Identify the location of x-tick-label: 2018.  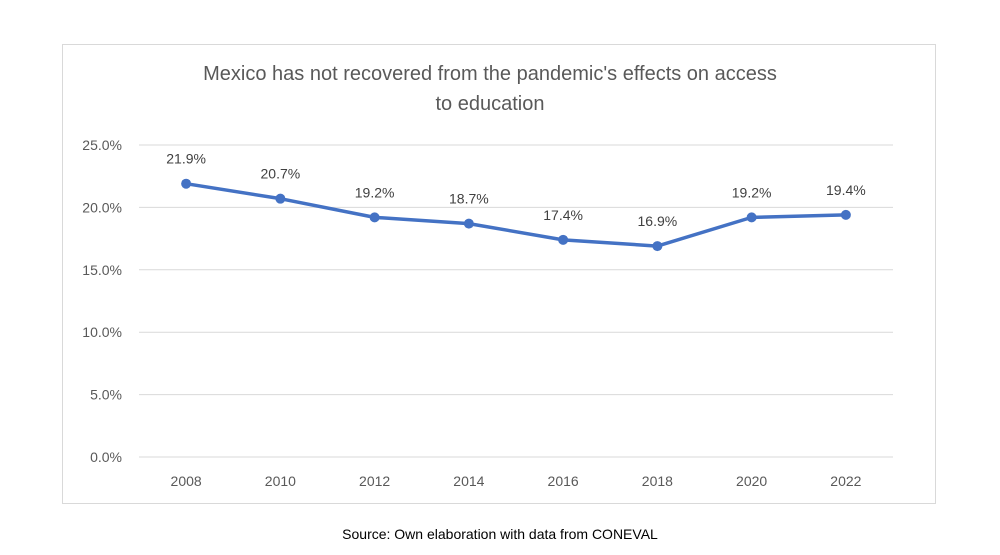
(657, 481).